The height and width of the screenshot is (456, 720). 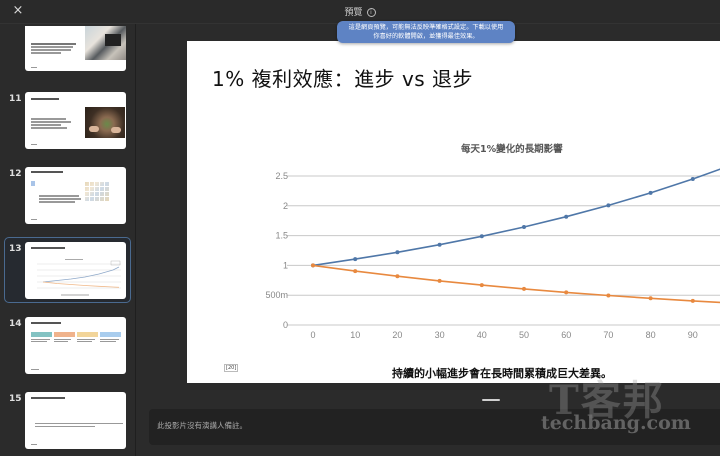 What do you see at coordinates (276, 295) in the screenshot?
I see `svg-text: 500m` at bounding box center [276, 295].